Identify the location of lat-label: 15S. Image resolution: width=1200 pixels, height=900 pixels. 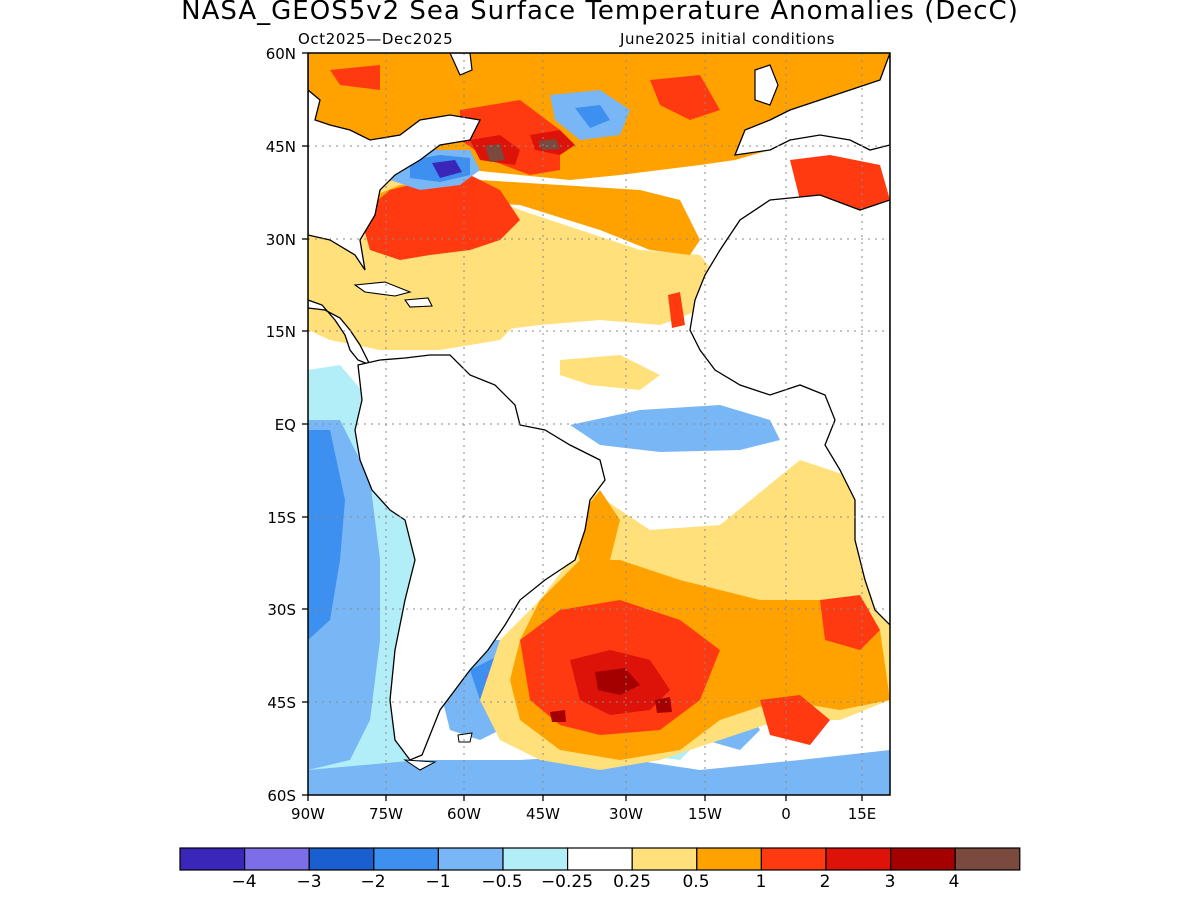
(281, 518).